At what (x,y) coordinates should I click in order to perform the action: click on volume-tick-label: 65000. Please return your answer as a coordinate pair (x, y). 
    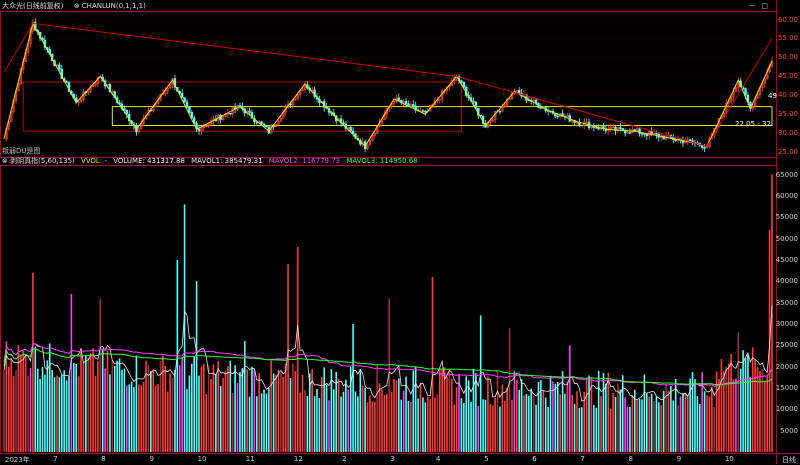
    Looking at the image, I should click on (786, 174).